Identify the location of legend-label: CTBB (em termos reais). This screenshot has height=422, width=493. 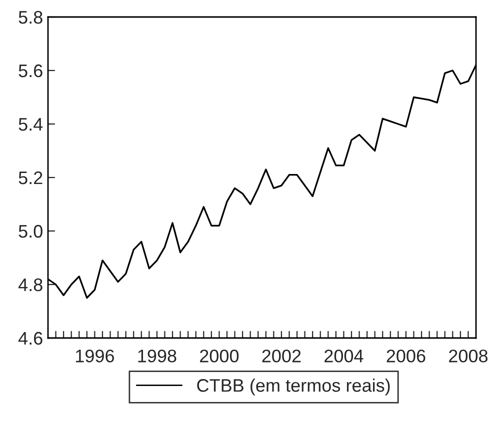
(293, 387).